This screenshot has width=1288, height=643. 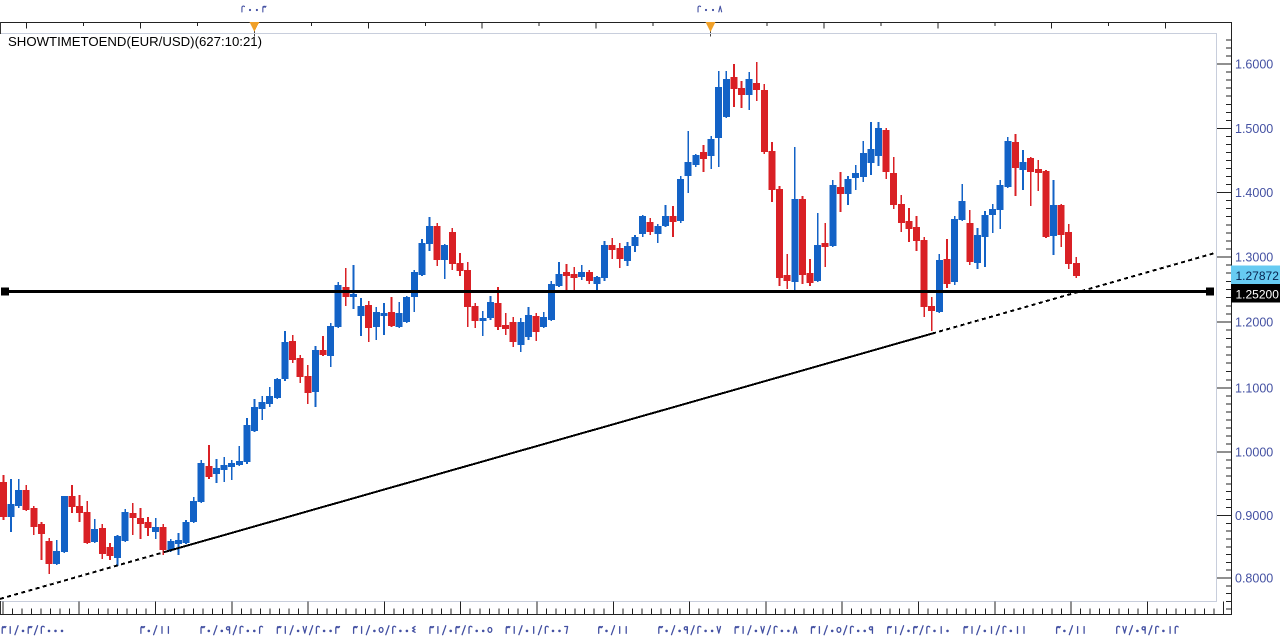 I want to click on svg-text: 0.8000, so click(x=1254, y=579).